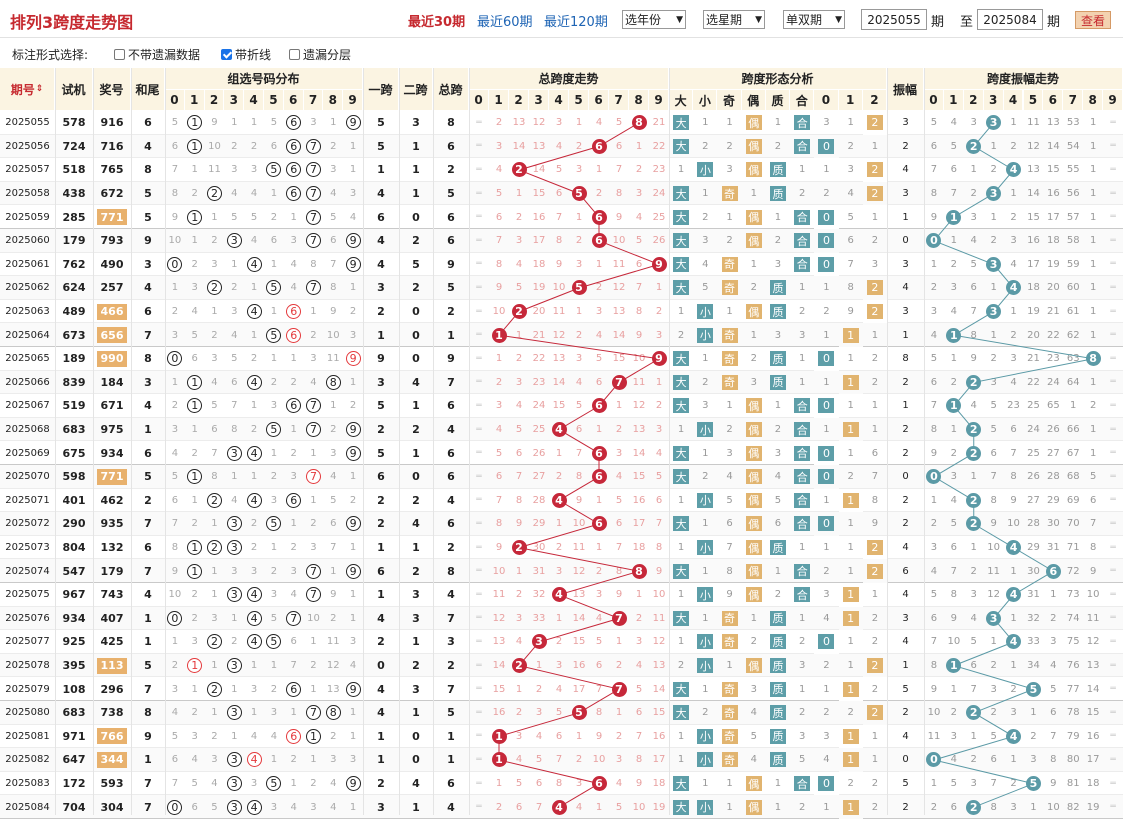 Image resolution: width=1123 pixels, height=819 pixels. Describe the element at coordinates (112, 759) in the screenshot. I see `prize-highlight: 344` at that location.